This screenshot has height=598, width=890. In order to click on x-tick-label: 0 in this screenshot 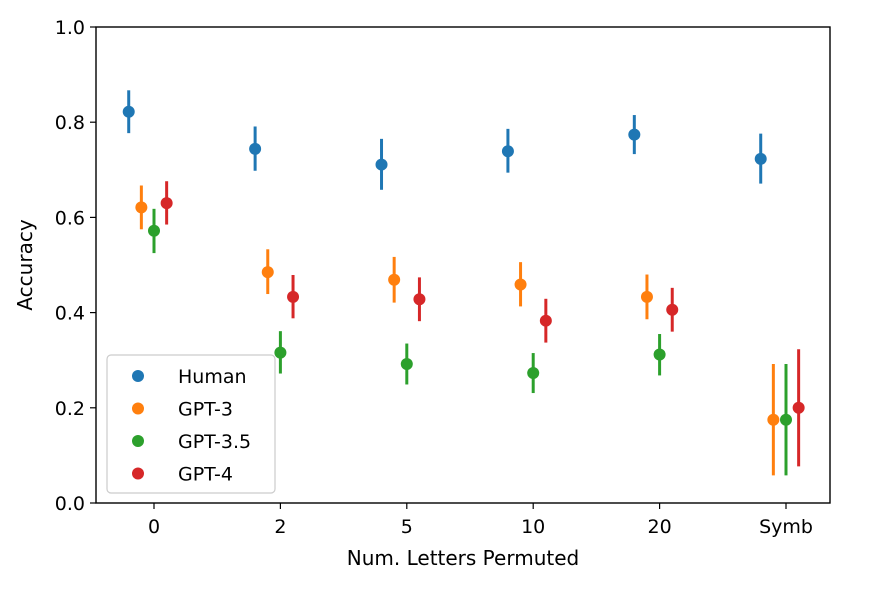, I will do `click(154, 527)`.